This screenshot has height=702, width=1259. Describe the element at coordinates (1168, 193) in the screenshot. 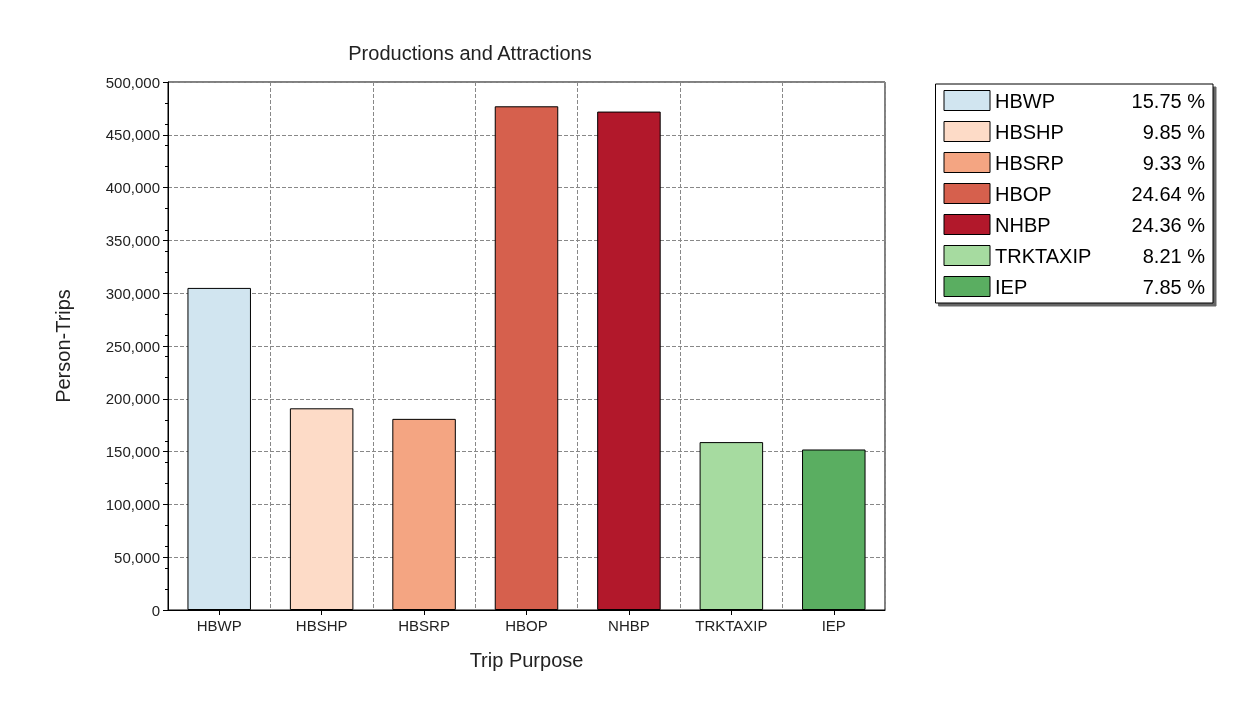

I see `text: 24.64 %` at that location.